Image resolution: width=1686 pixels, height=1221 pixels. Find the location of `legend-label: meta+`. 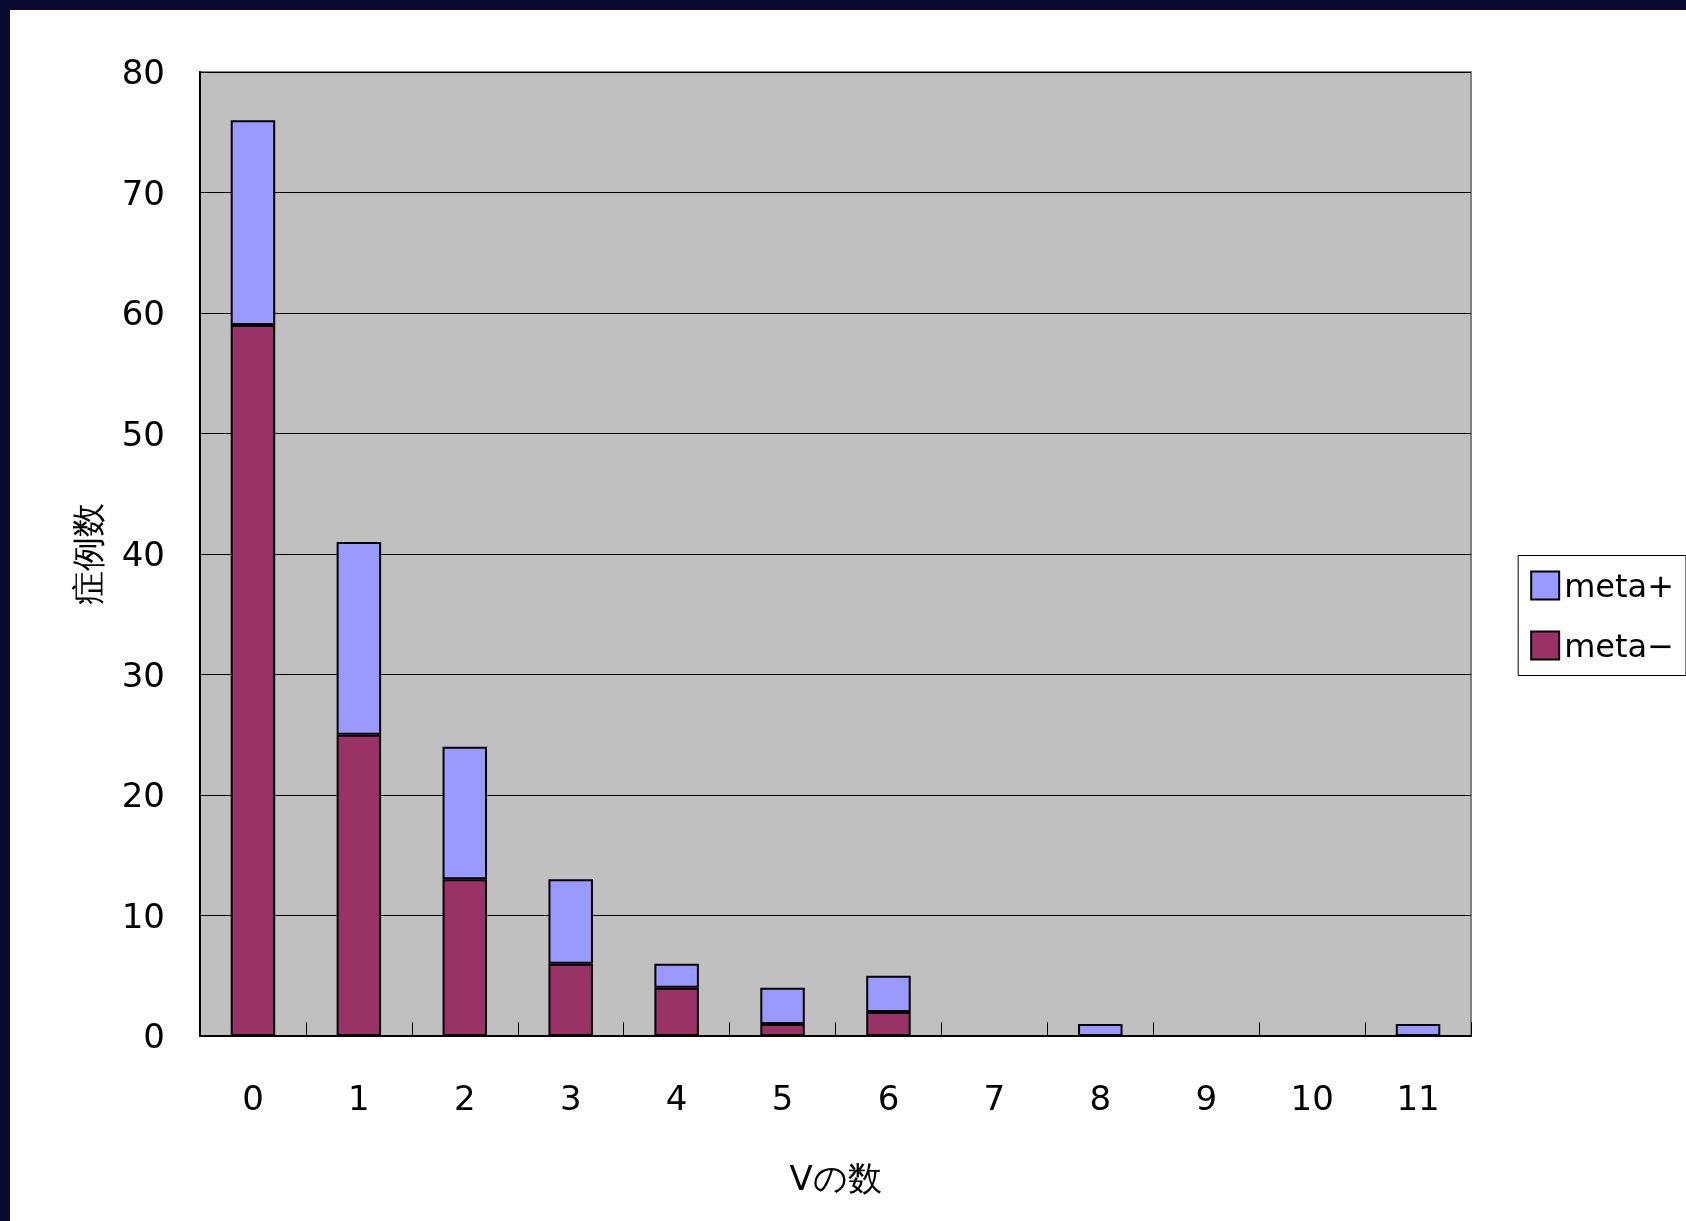

legend-label: meta+ is located at coordinates (1619, 585).